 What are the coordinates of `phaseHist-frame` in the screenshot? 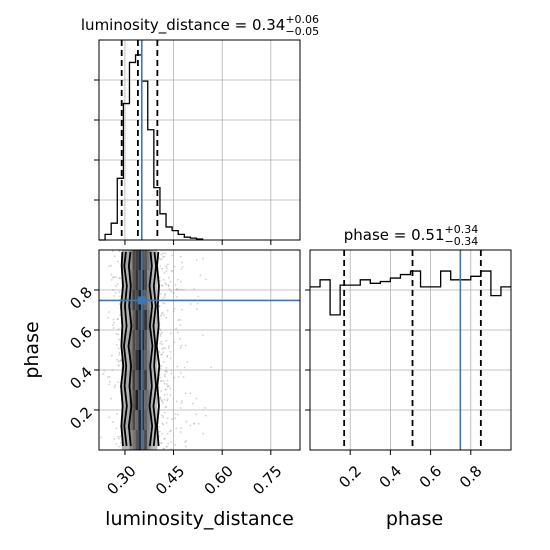 It's located at (410, 350).